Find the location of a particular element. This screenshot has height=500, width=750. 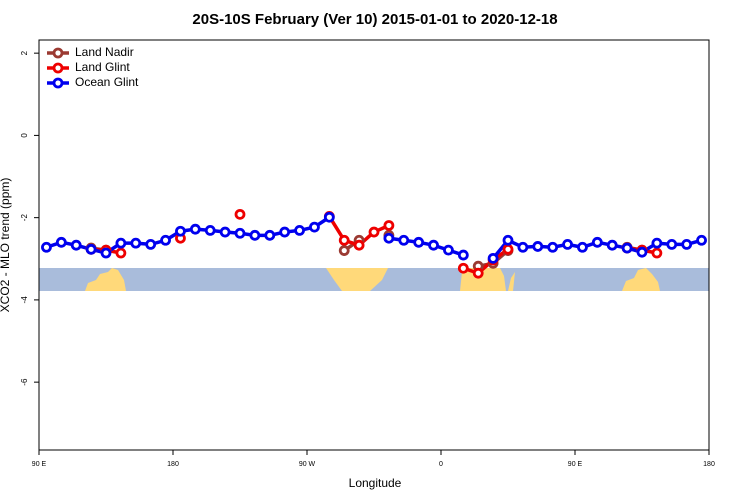

y-axis-label: XCO2 - MLO trend (ppm) is located at coordinates (6, 245).